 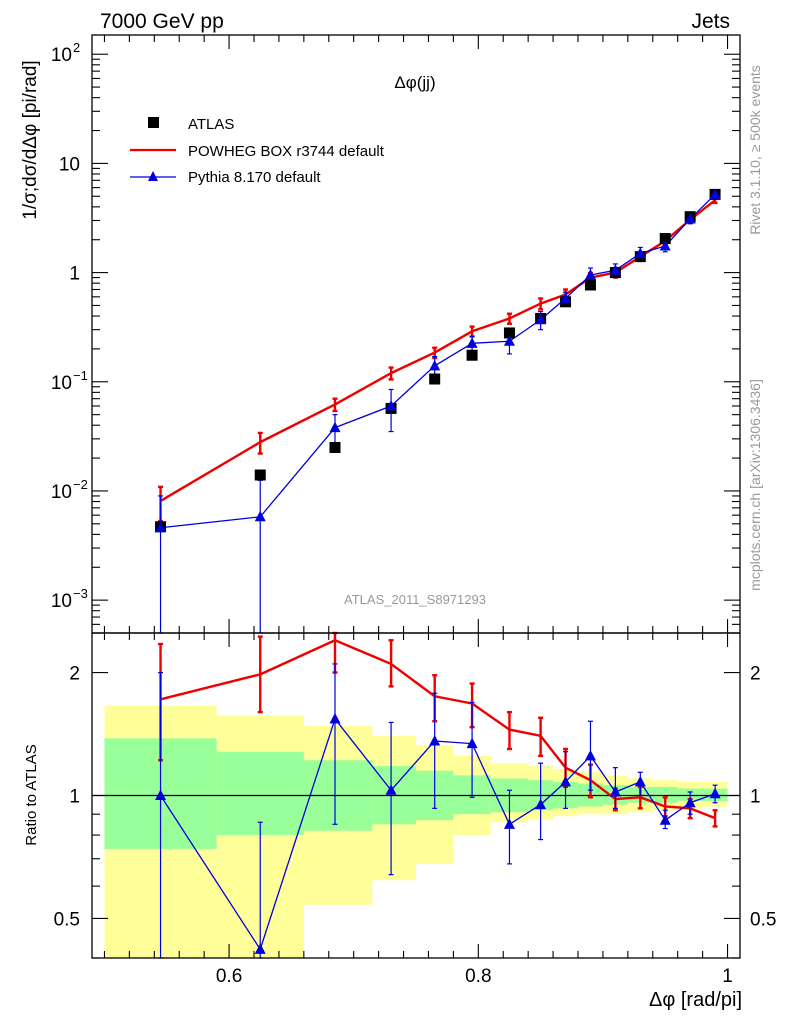 What do you see at coordinates (74, 674) in the screenshot?
I see `ratio-y-tick-label-left: 2` at bounding box center [74, 674].